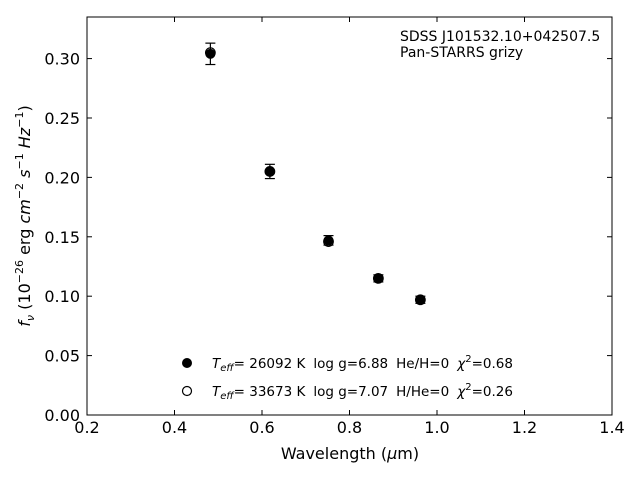 This screenshot has width=640, height=480. What do you see at coordinates (62, 59) in the screenshot?
I see `y-tick-label: 0.30` at bounding box center [62, 59].